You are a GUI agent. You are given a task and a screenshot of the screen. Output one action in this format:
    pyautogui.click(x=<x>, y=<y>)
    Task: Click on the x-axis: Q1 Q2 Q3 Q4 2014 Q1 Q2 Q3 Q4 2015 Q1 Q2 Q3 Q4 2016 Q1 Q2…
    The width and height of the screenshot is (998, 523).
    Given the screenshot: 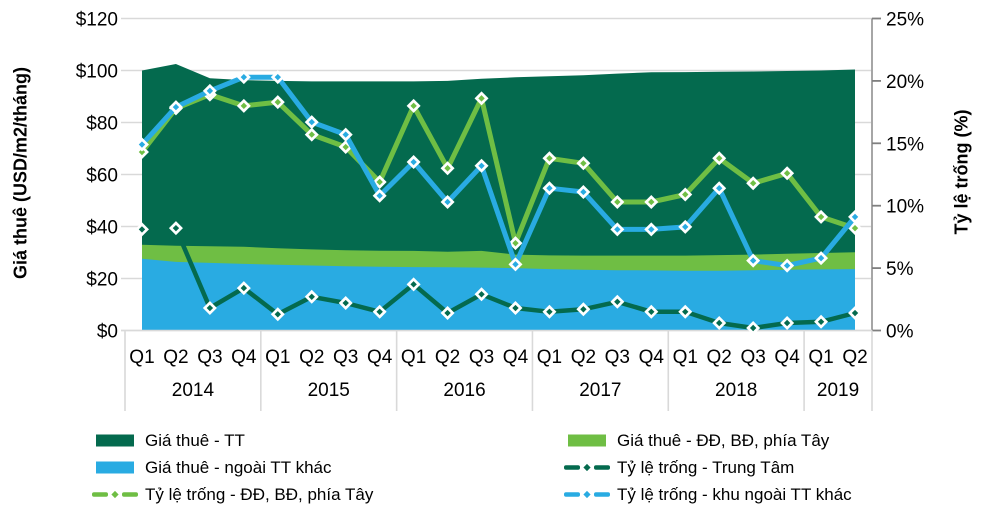 What is the action you would take?
    pyautogui.click(x=497, y=370)
    